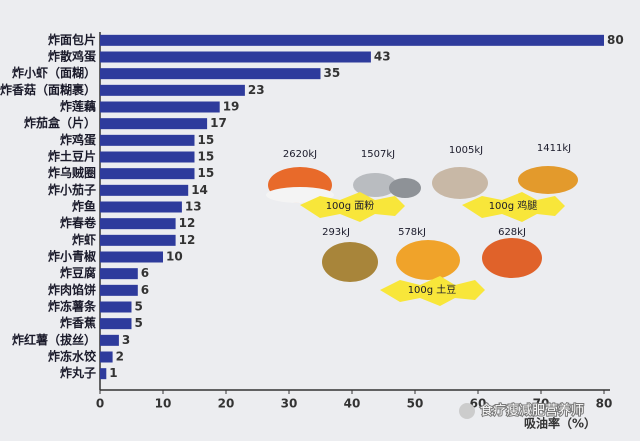 Image resolution: width=640 pixels, height=441 pixels. What do you see at coordinates (193, 207) in the screenshot?
I see `value-label: 13` at bounding box center [193, 207].